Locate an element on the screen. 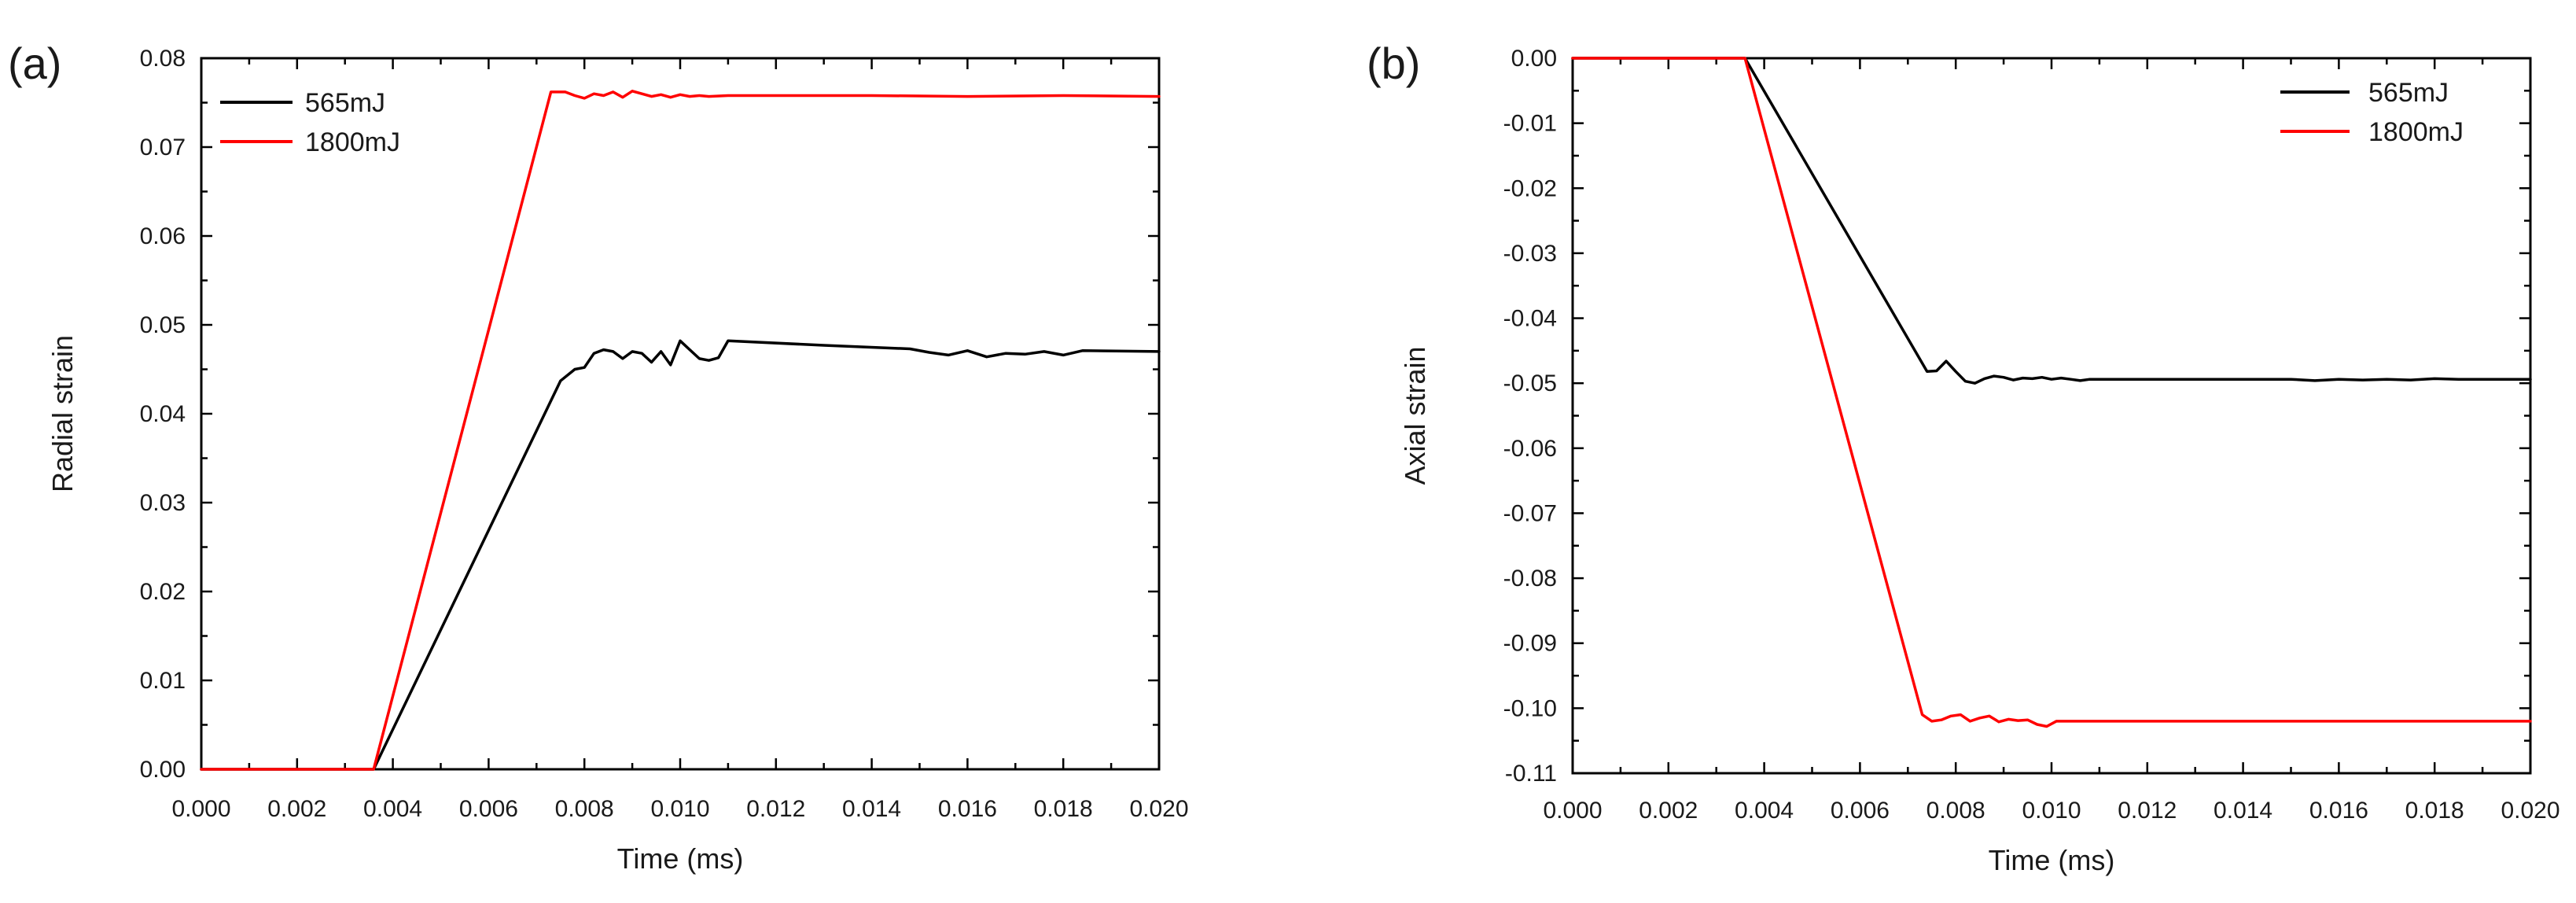 The height and width of the screenshot is (903, 2576). y-tick-label: 0.08 is located at coordinates (163, 59).